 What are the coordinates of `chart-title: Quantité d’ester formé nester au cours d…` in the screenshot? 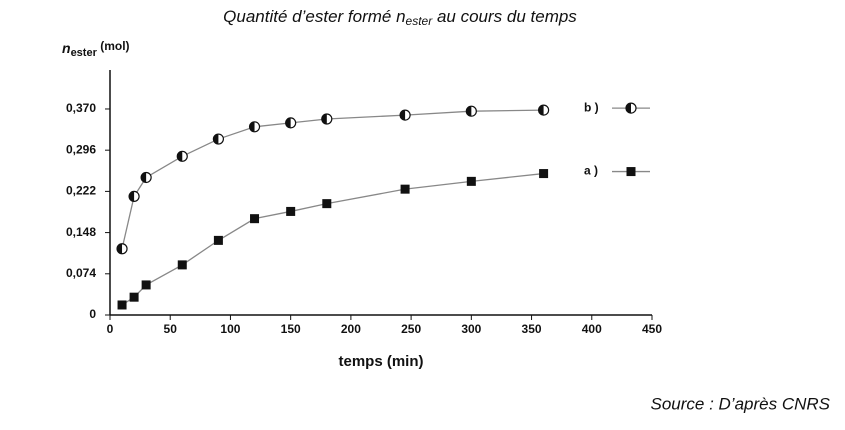 It's located at (400, 17).